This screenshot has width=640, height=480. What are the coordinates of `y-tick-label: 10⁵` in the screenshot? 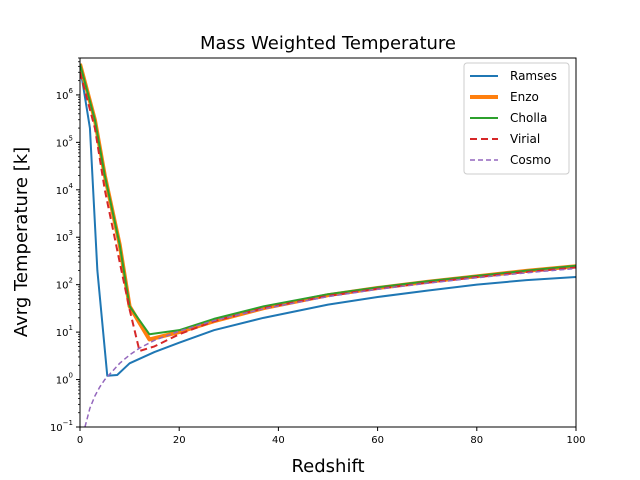 It's located at (64, 141).